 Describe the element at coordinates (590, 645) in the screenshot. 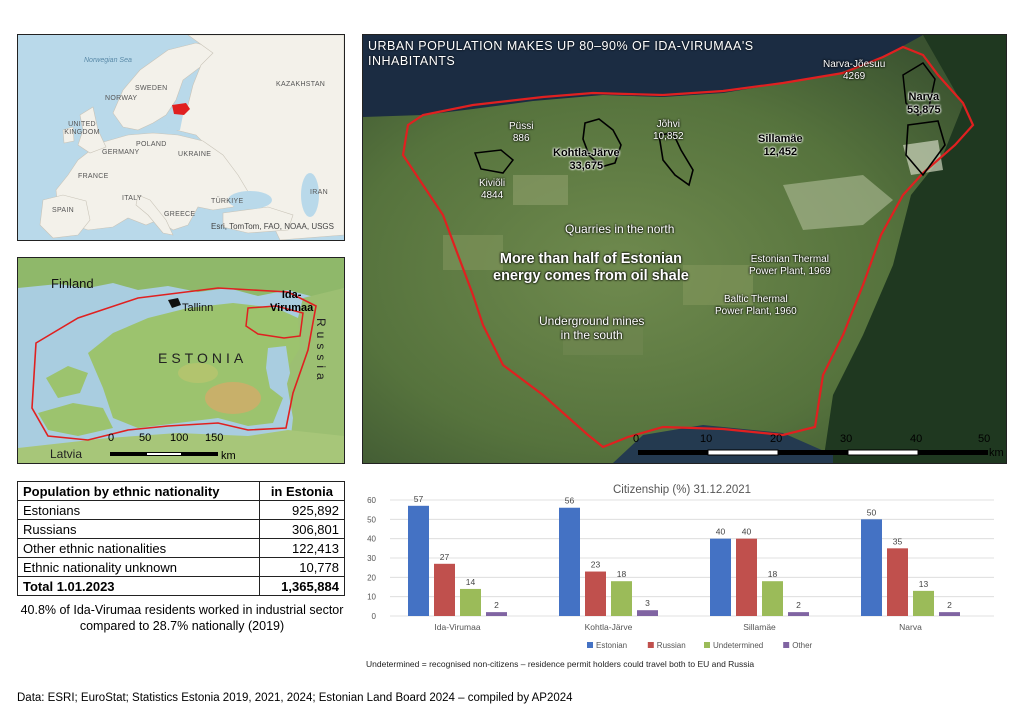

I see `legend-swatch-estonian` at that location.